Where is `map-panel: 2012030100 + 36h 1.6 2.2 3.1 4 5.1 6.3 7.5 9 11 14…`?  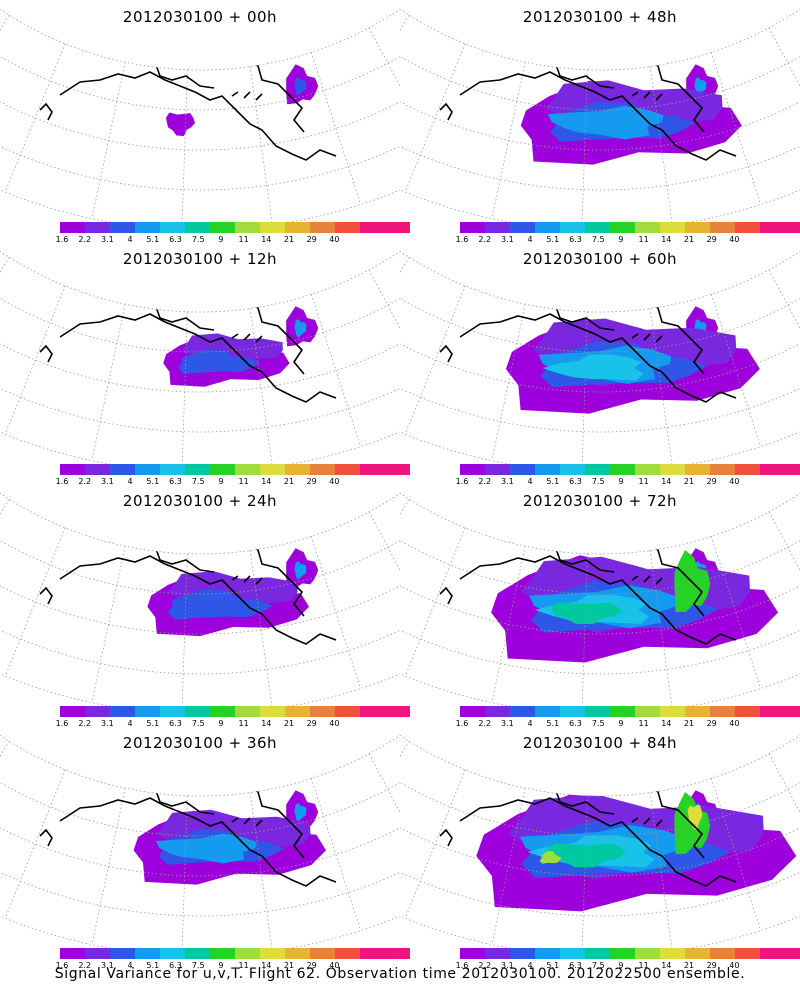
map-panel: 2012030100 + 36h 1.6 2.2 3.1 4 5.1 6.3 7.5 9 11 14… is located at coordinates (205, 848).